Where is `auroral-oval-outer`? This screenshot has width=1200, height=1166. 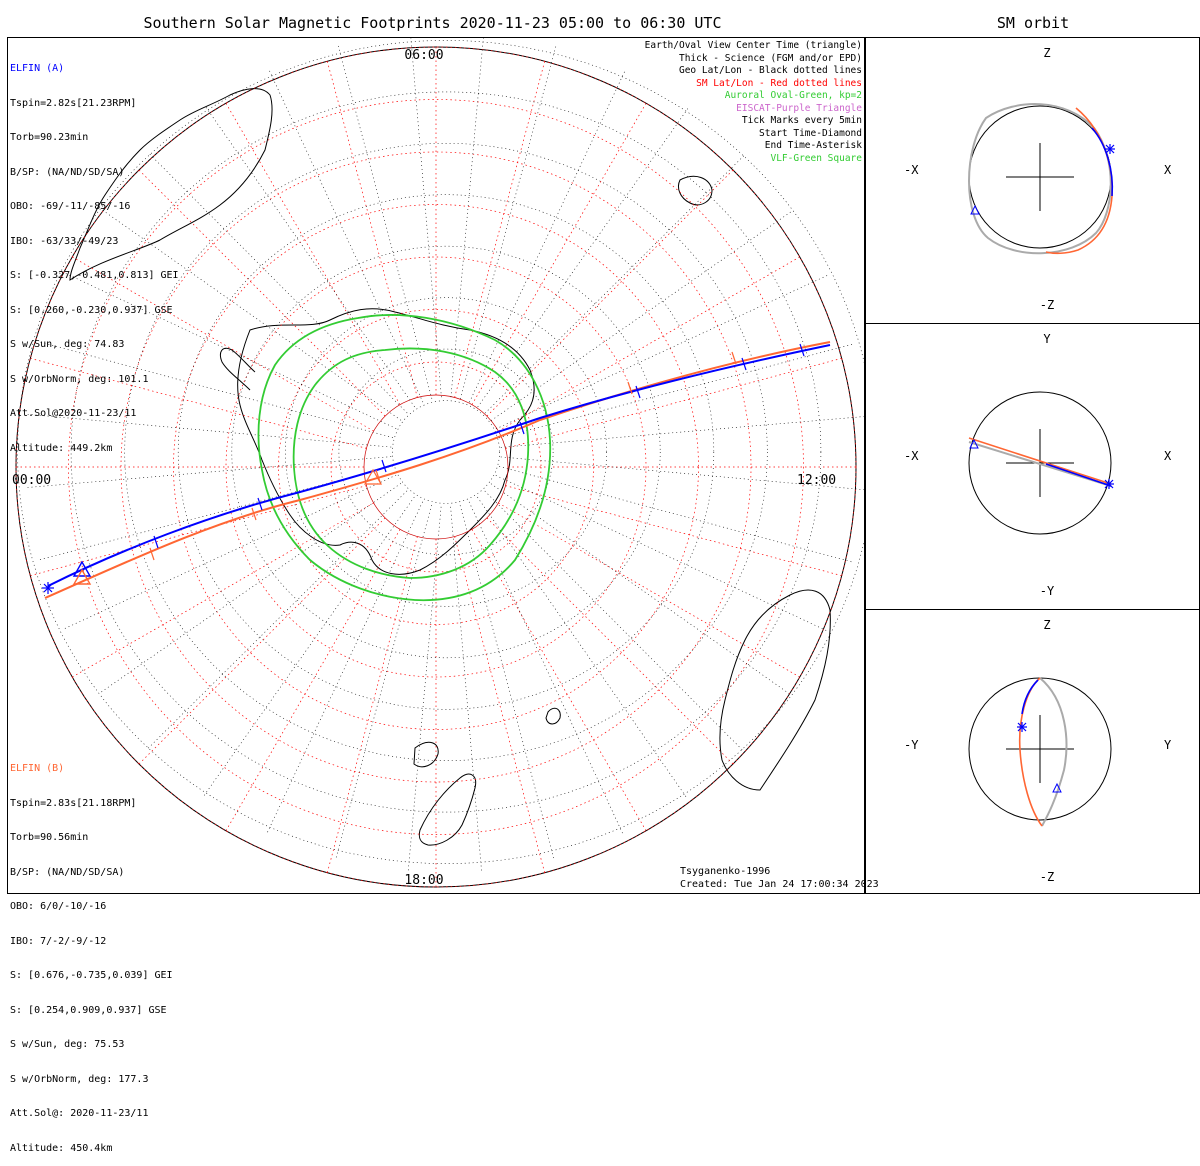
auroral-oval-outer is located at coordinates (404, 458).